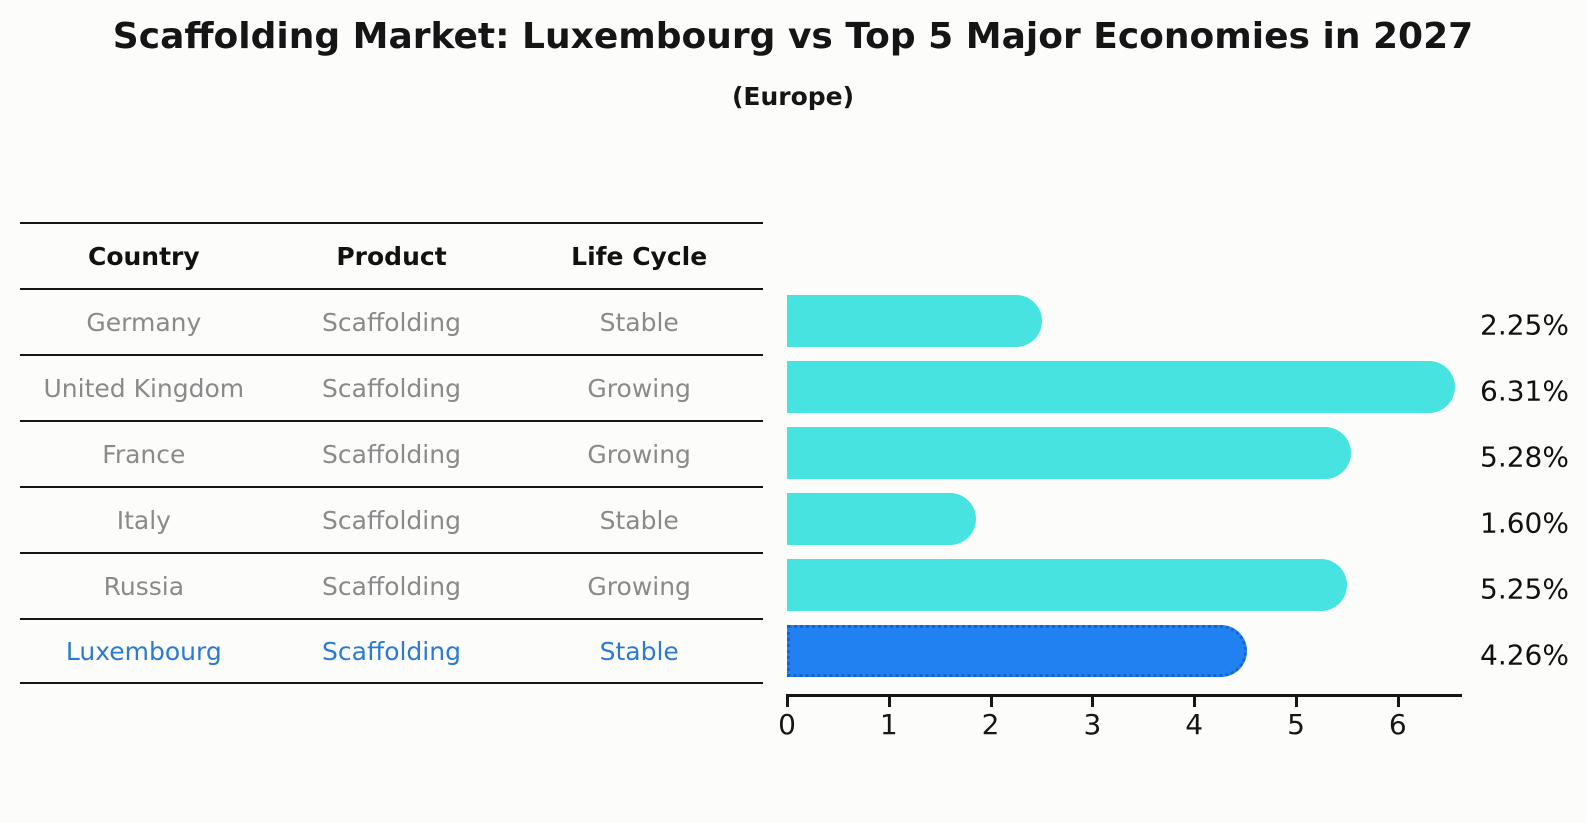 The width and height of the screenshot is (1586, 823). Describe the element at coordinates (1524, 325) in the screenshot. I see `value-label-germany: 2.25%` at that location.